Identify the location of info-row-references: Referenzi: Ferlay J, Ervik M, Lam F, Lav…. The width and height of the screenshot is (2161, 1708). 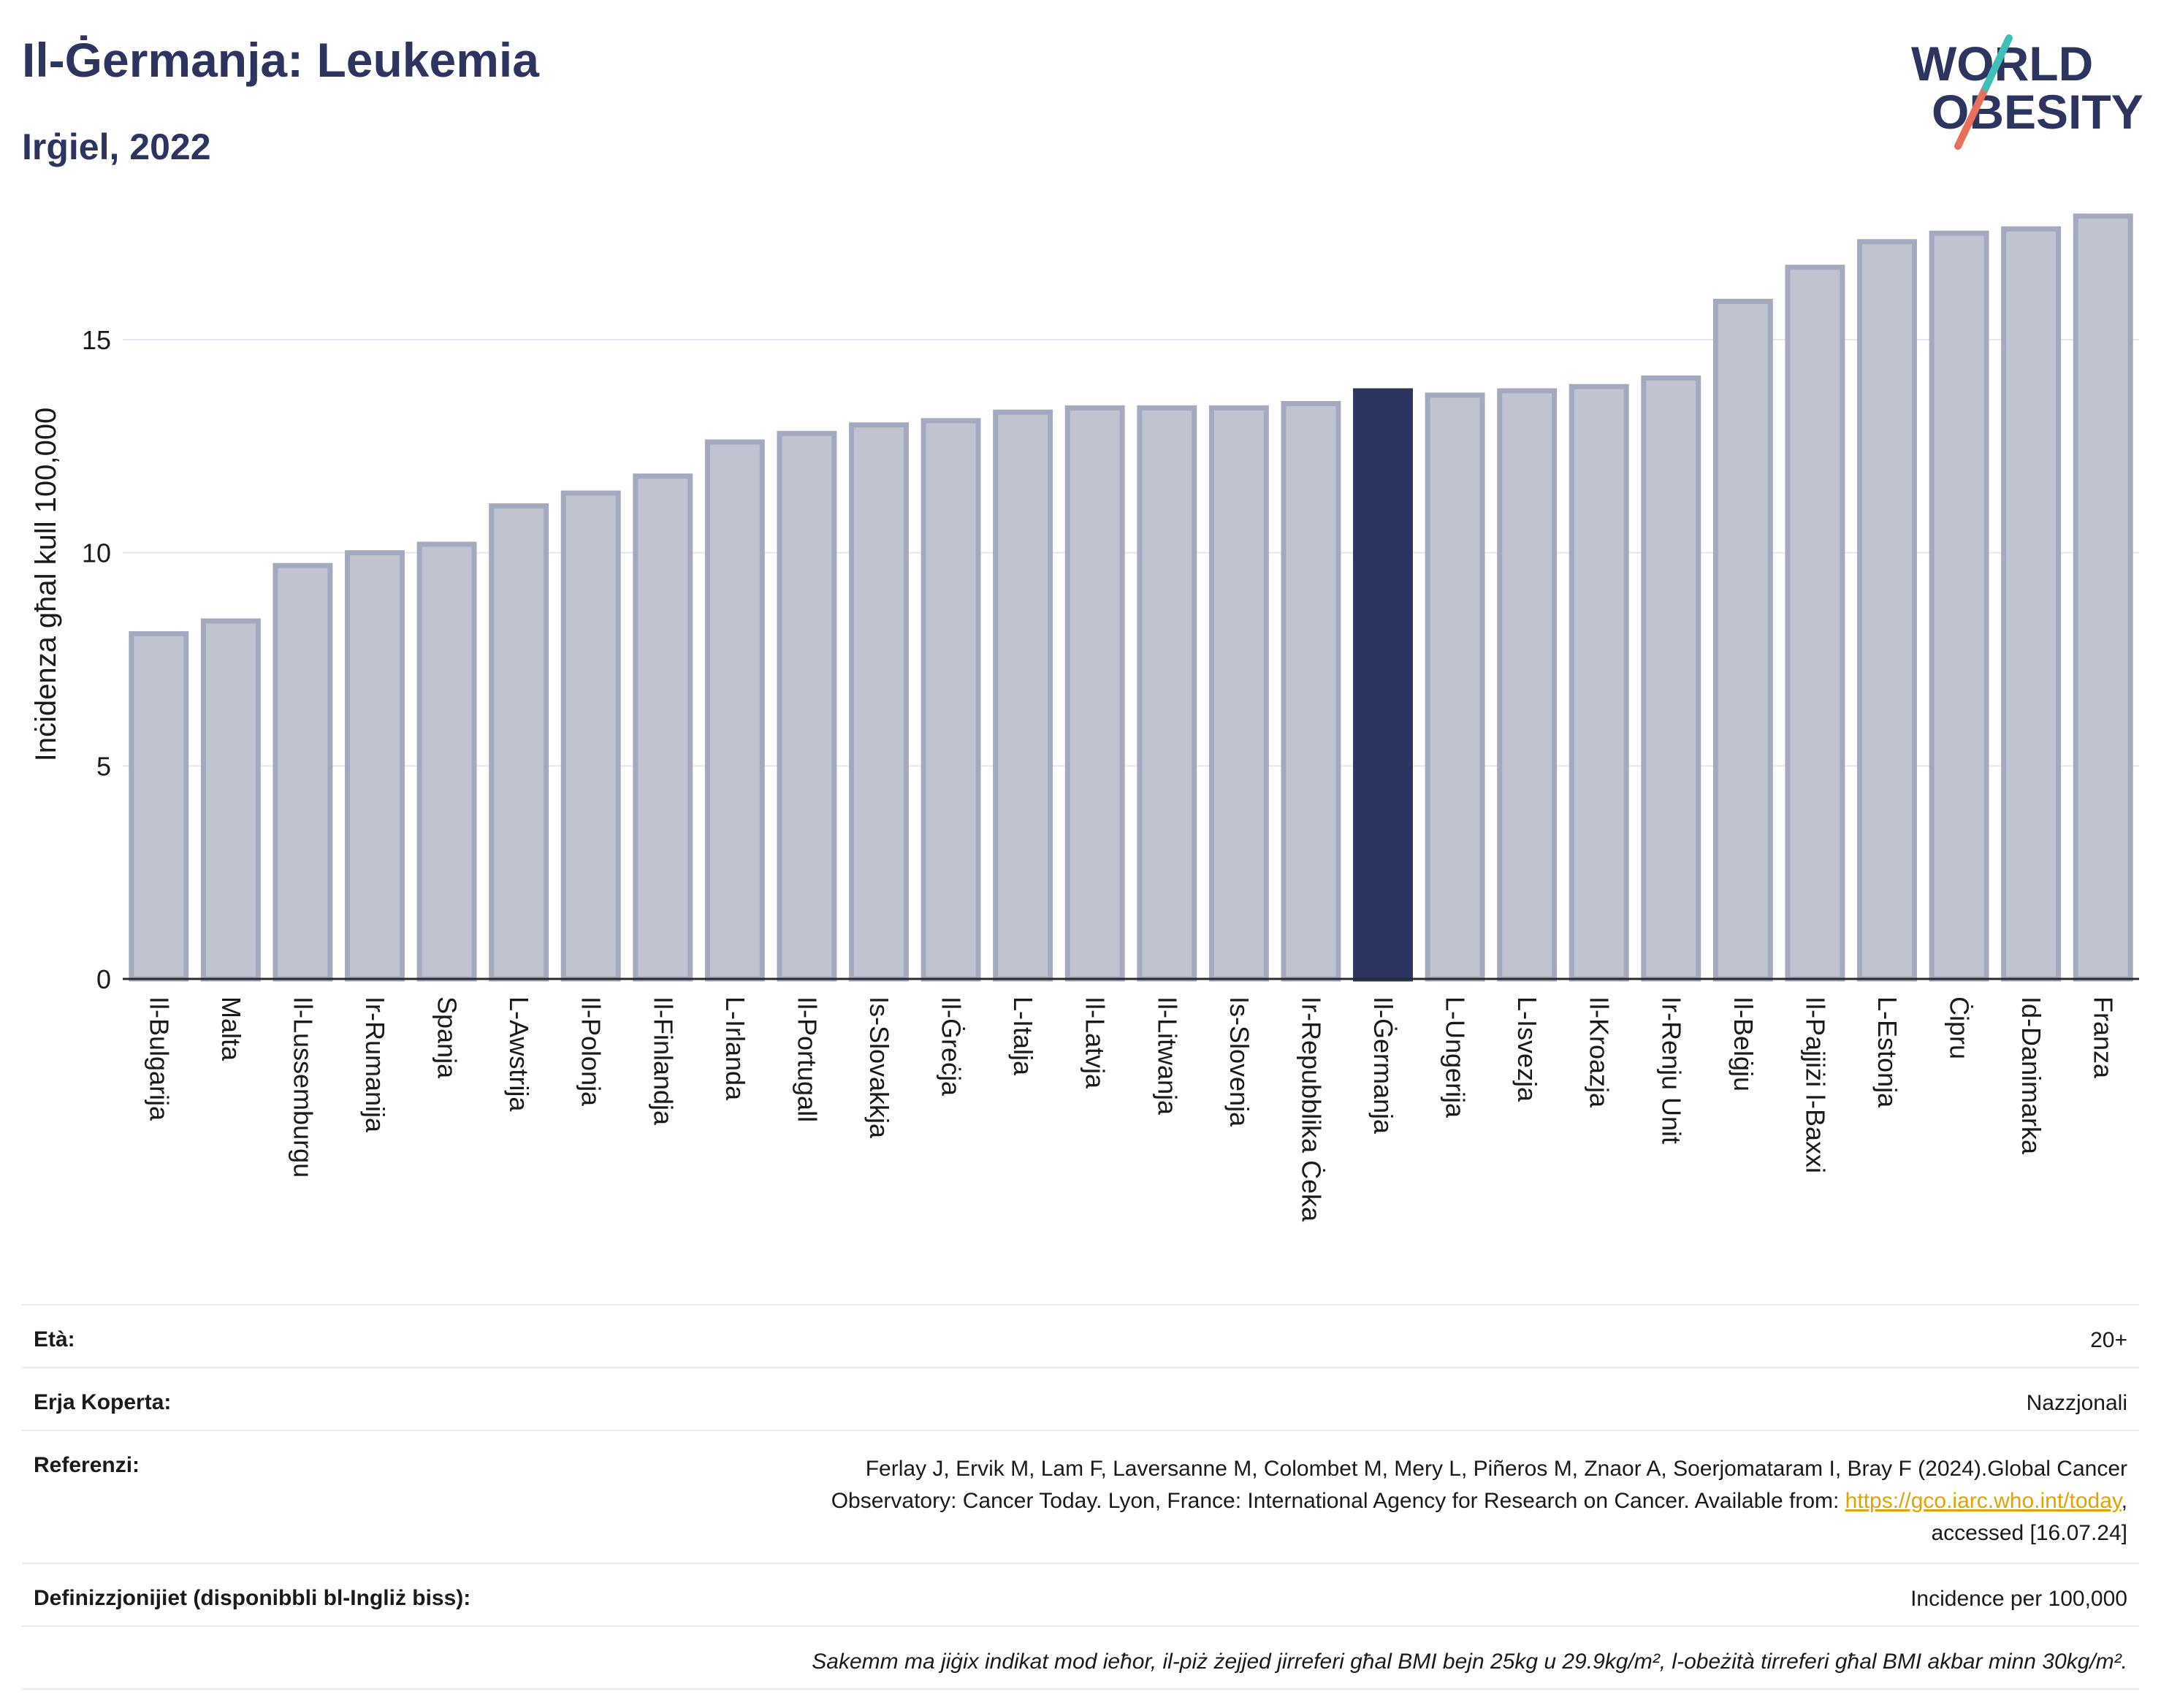
(1080, 1496).